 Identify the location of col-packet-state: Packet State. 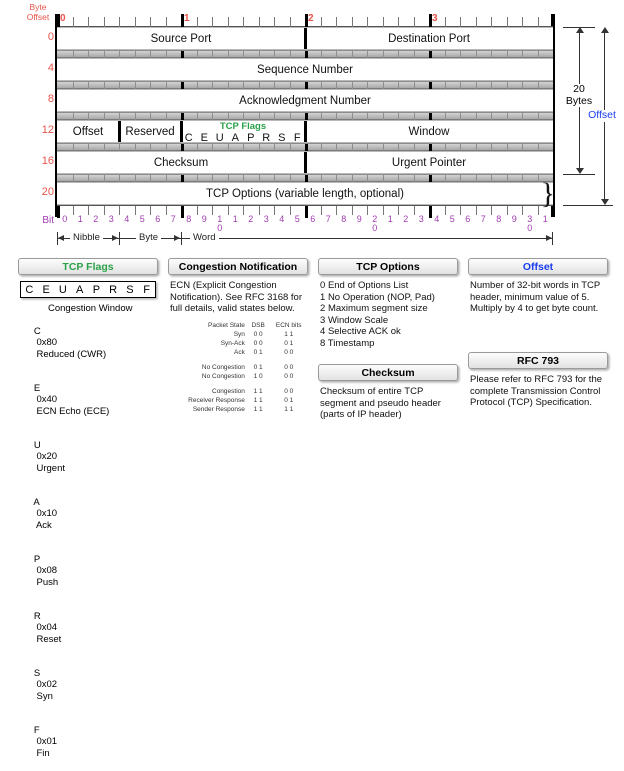
(226, 325).